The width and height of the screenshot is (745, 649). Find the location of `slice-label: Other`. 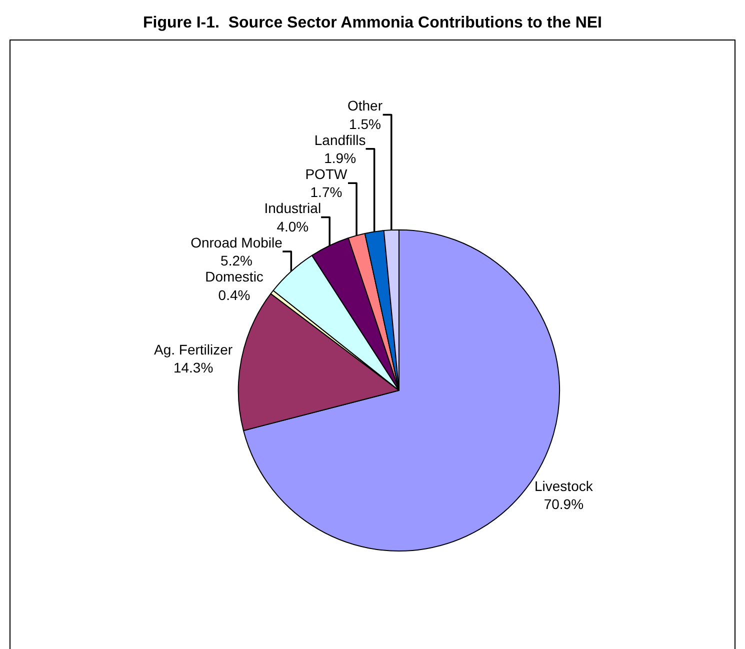

slice-label: Other is located at coordinates (365, 106).